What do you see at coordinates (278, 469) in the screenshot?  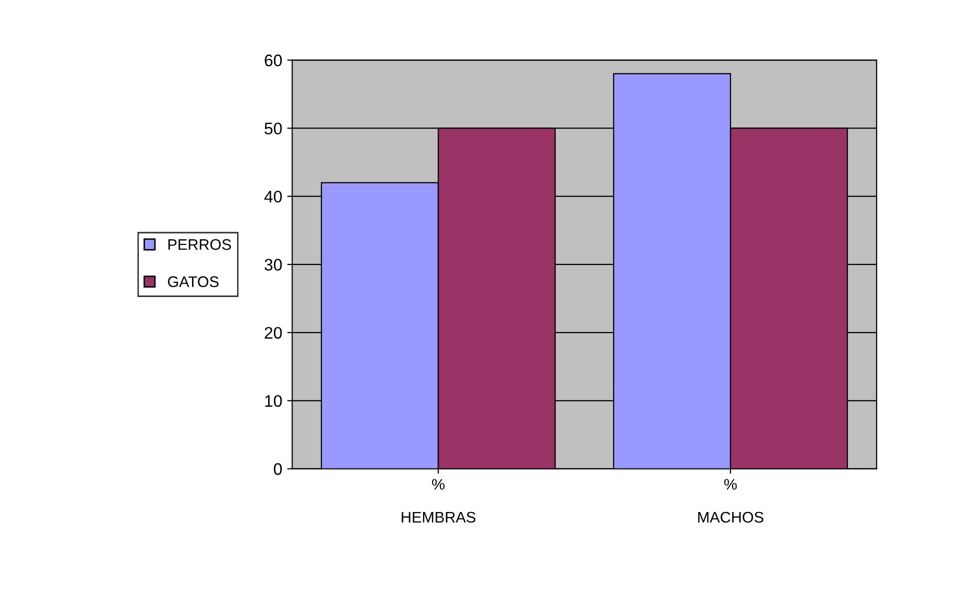 I see `y-tick-label: 0` at bounding box center [278, 469].